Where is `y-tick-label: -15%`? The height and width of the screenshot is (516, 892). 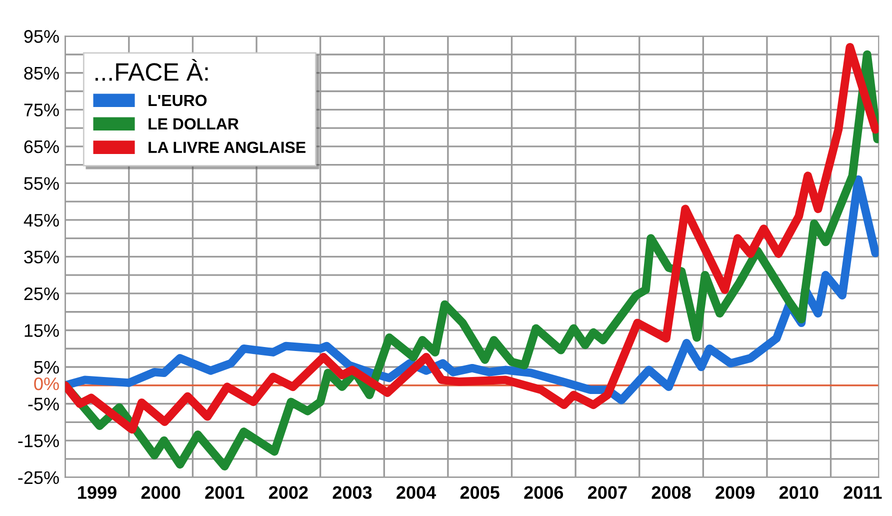
y-tick-label: -15% is located at coordinates (38, 441).